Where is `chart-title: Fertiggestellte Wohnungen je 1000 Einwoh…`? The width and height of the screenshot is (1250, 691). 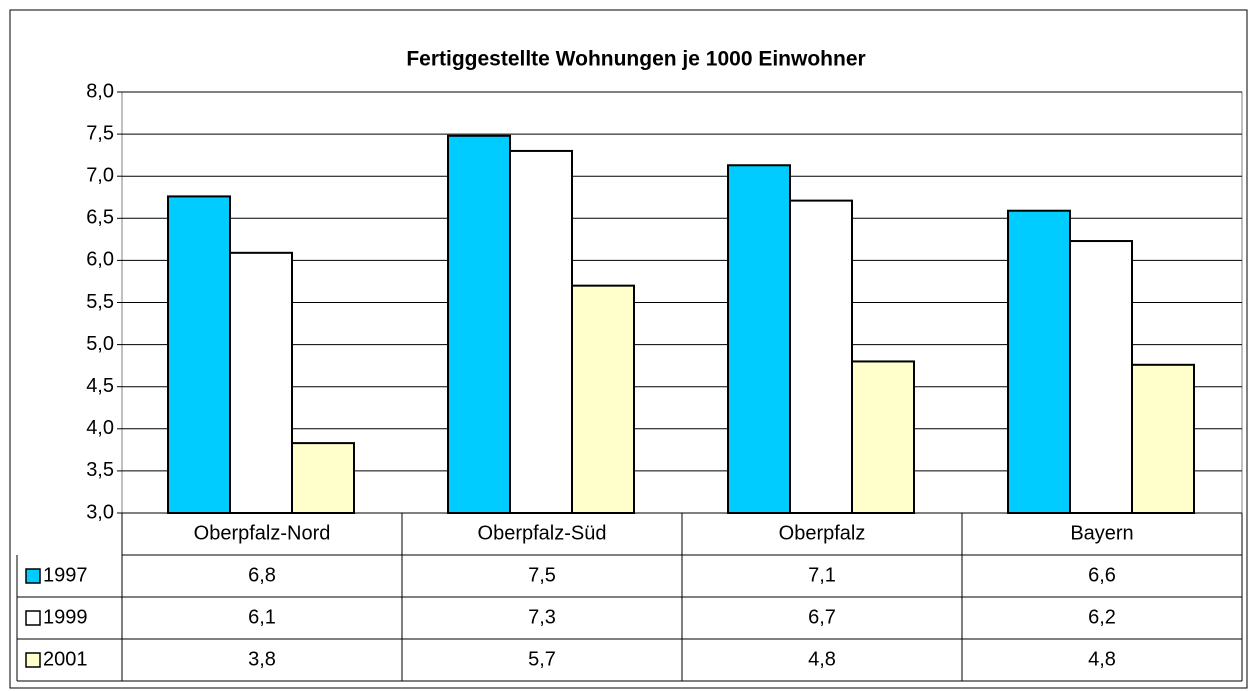
chart-title: Fertiggestellte Wohnungen je 1000 Einwoh… is located at coordinates (635, 59).